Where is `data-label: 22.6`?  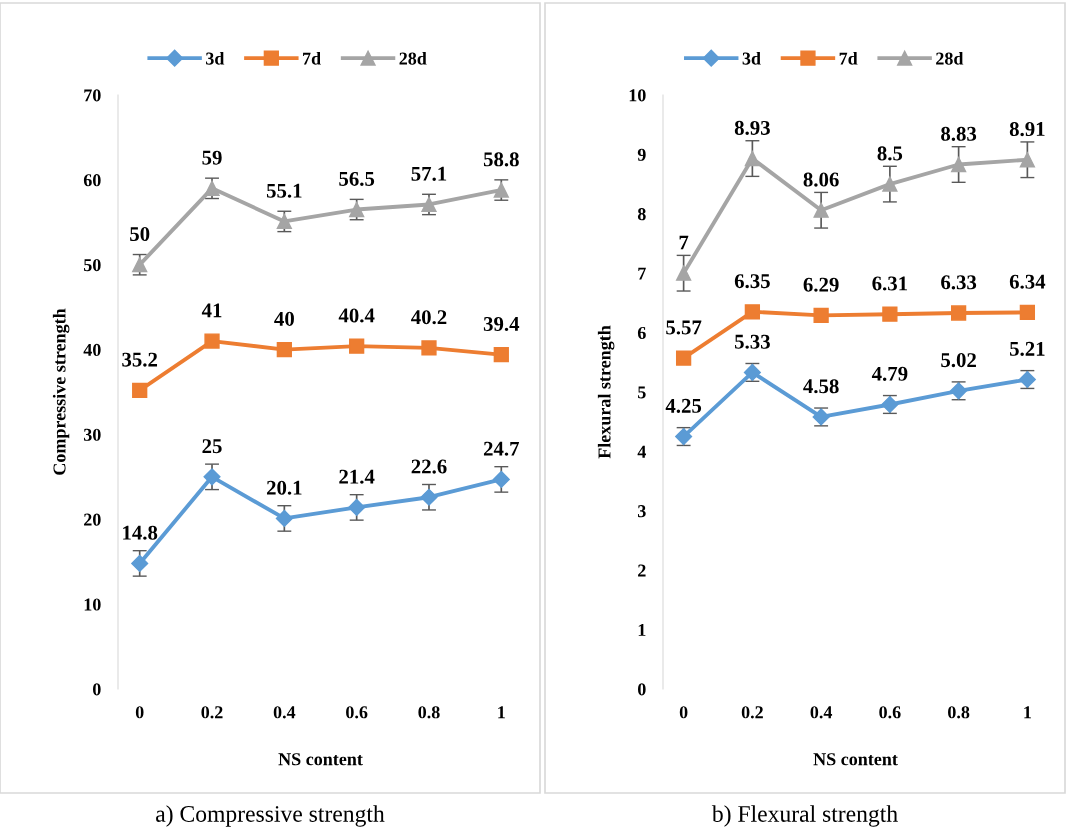 data-label: 22.6 is located at coordinates (429, 466).